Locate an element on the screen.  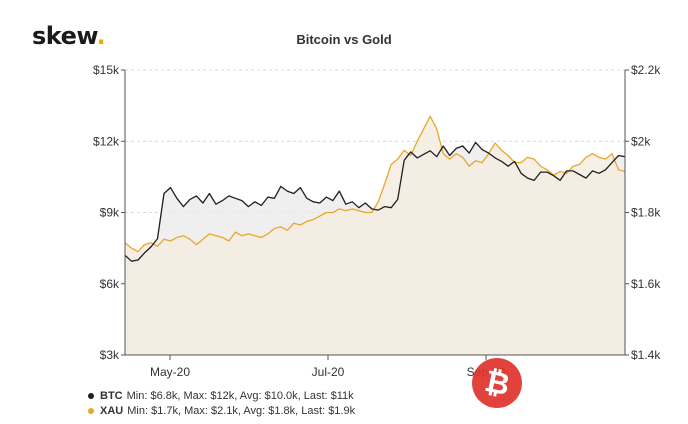
left-tick-label: $9k is located at coordinates (110, 213).